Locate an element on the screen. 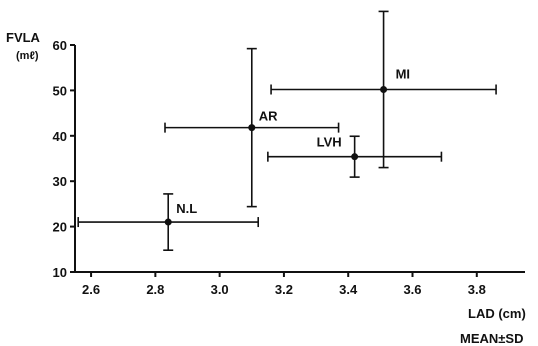  mean-sd-note: MEAN±SD is located at coordinates (491, 338).